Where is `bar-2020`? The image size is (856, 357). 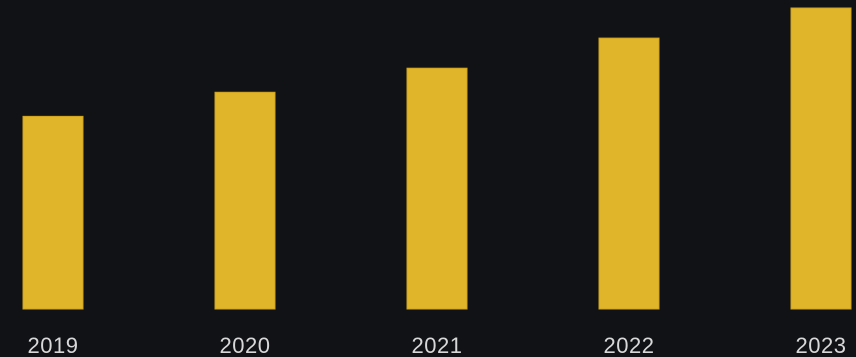 bar-2020 is located at coordinates (245, 200).